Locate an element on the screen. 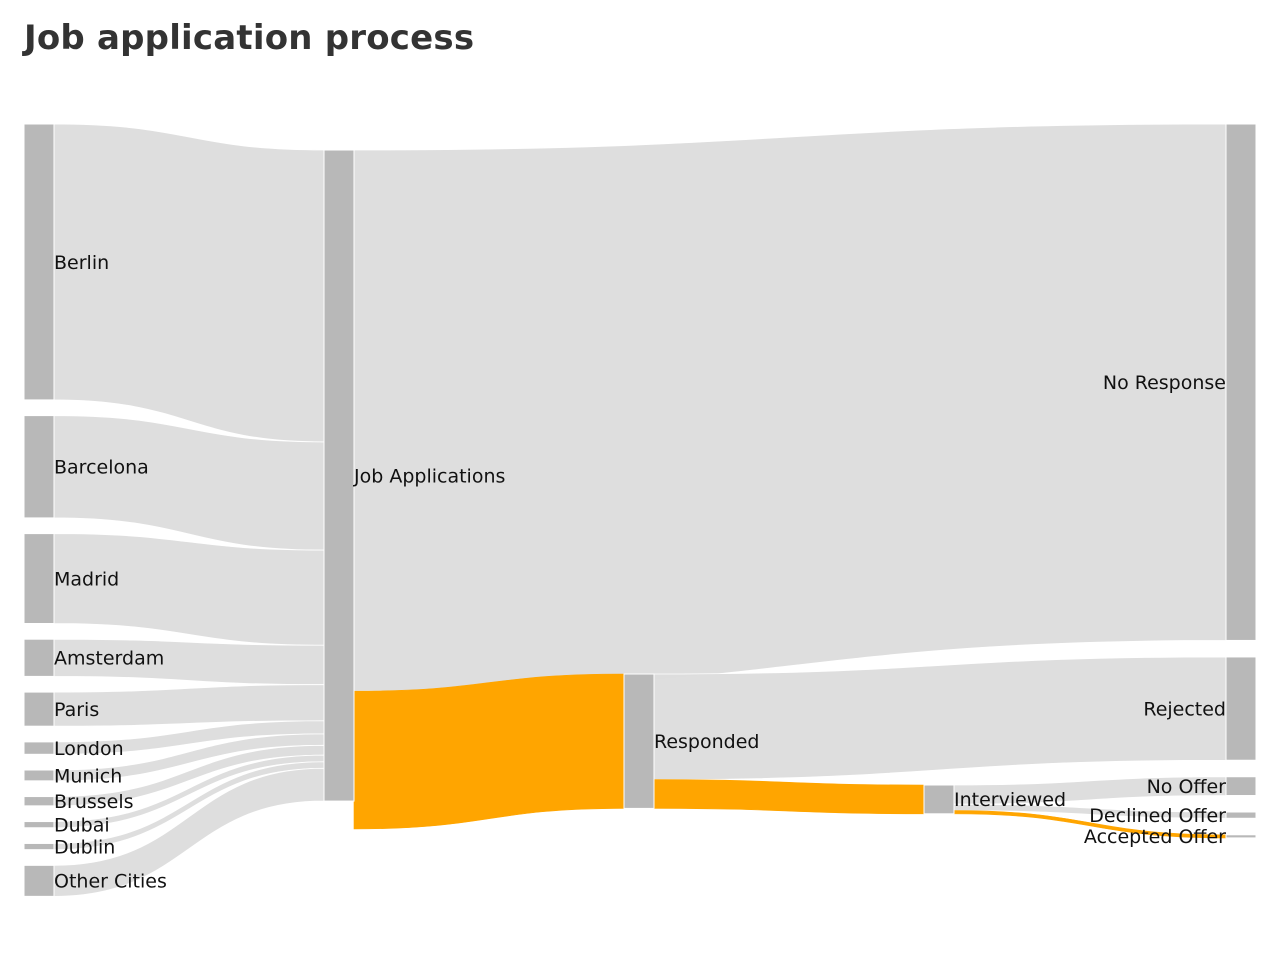  node-applications is located at coordinates (339, 475).